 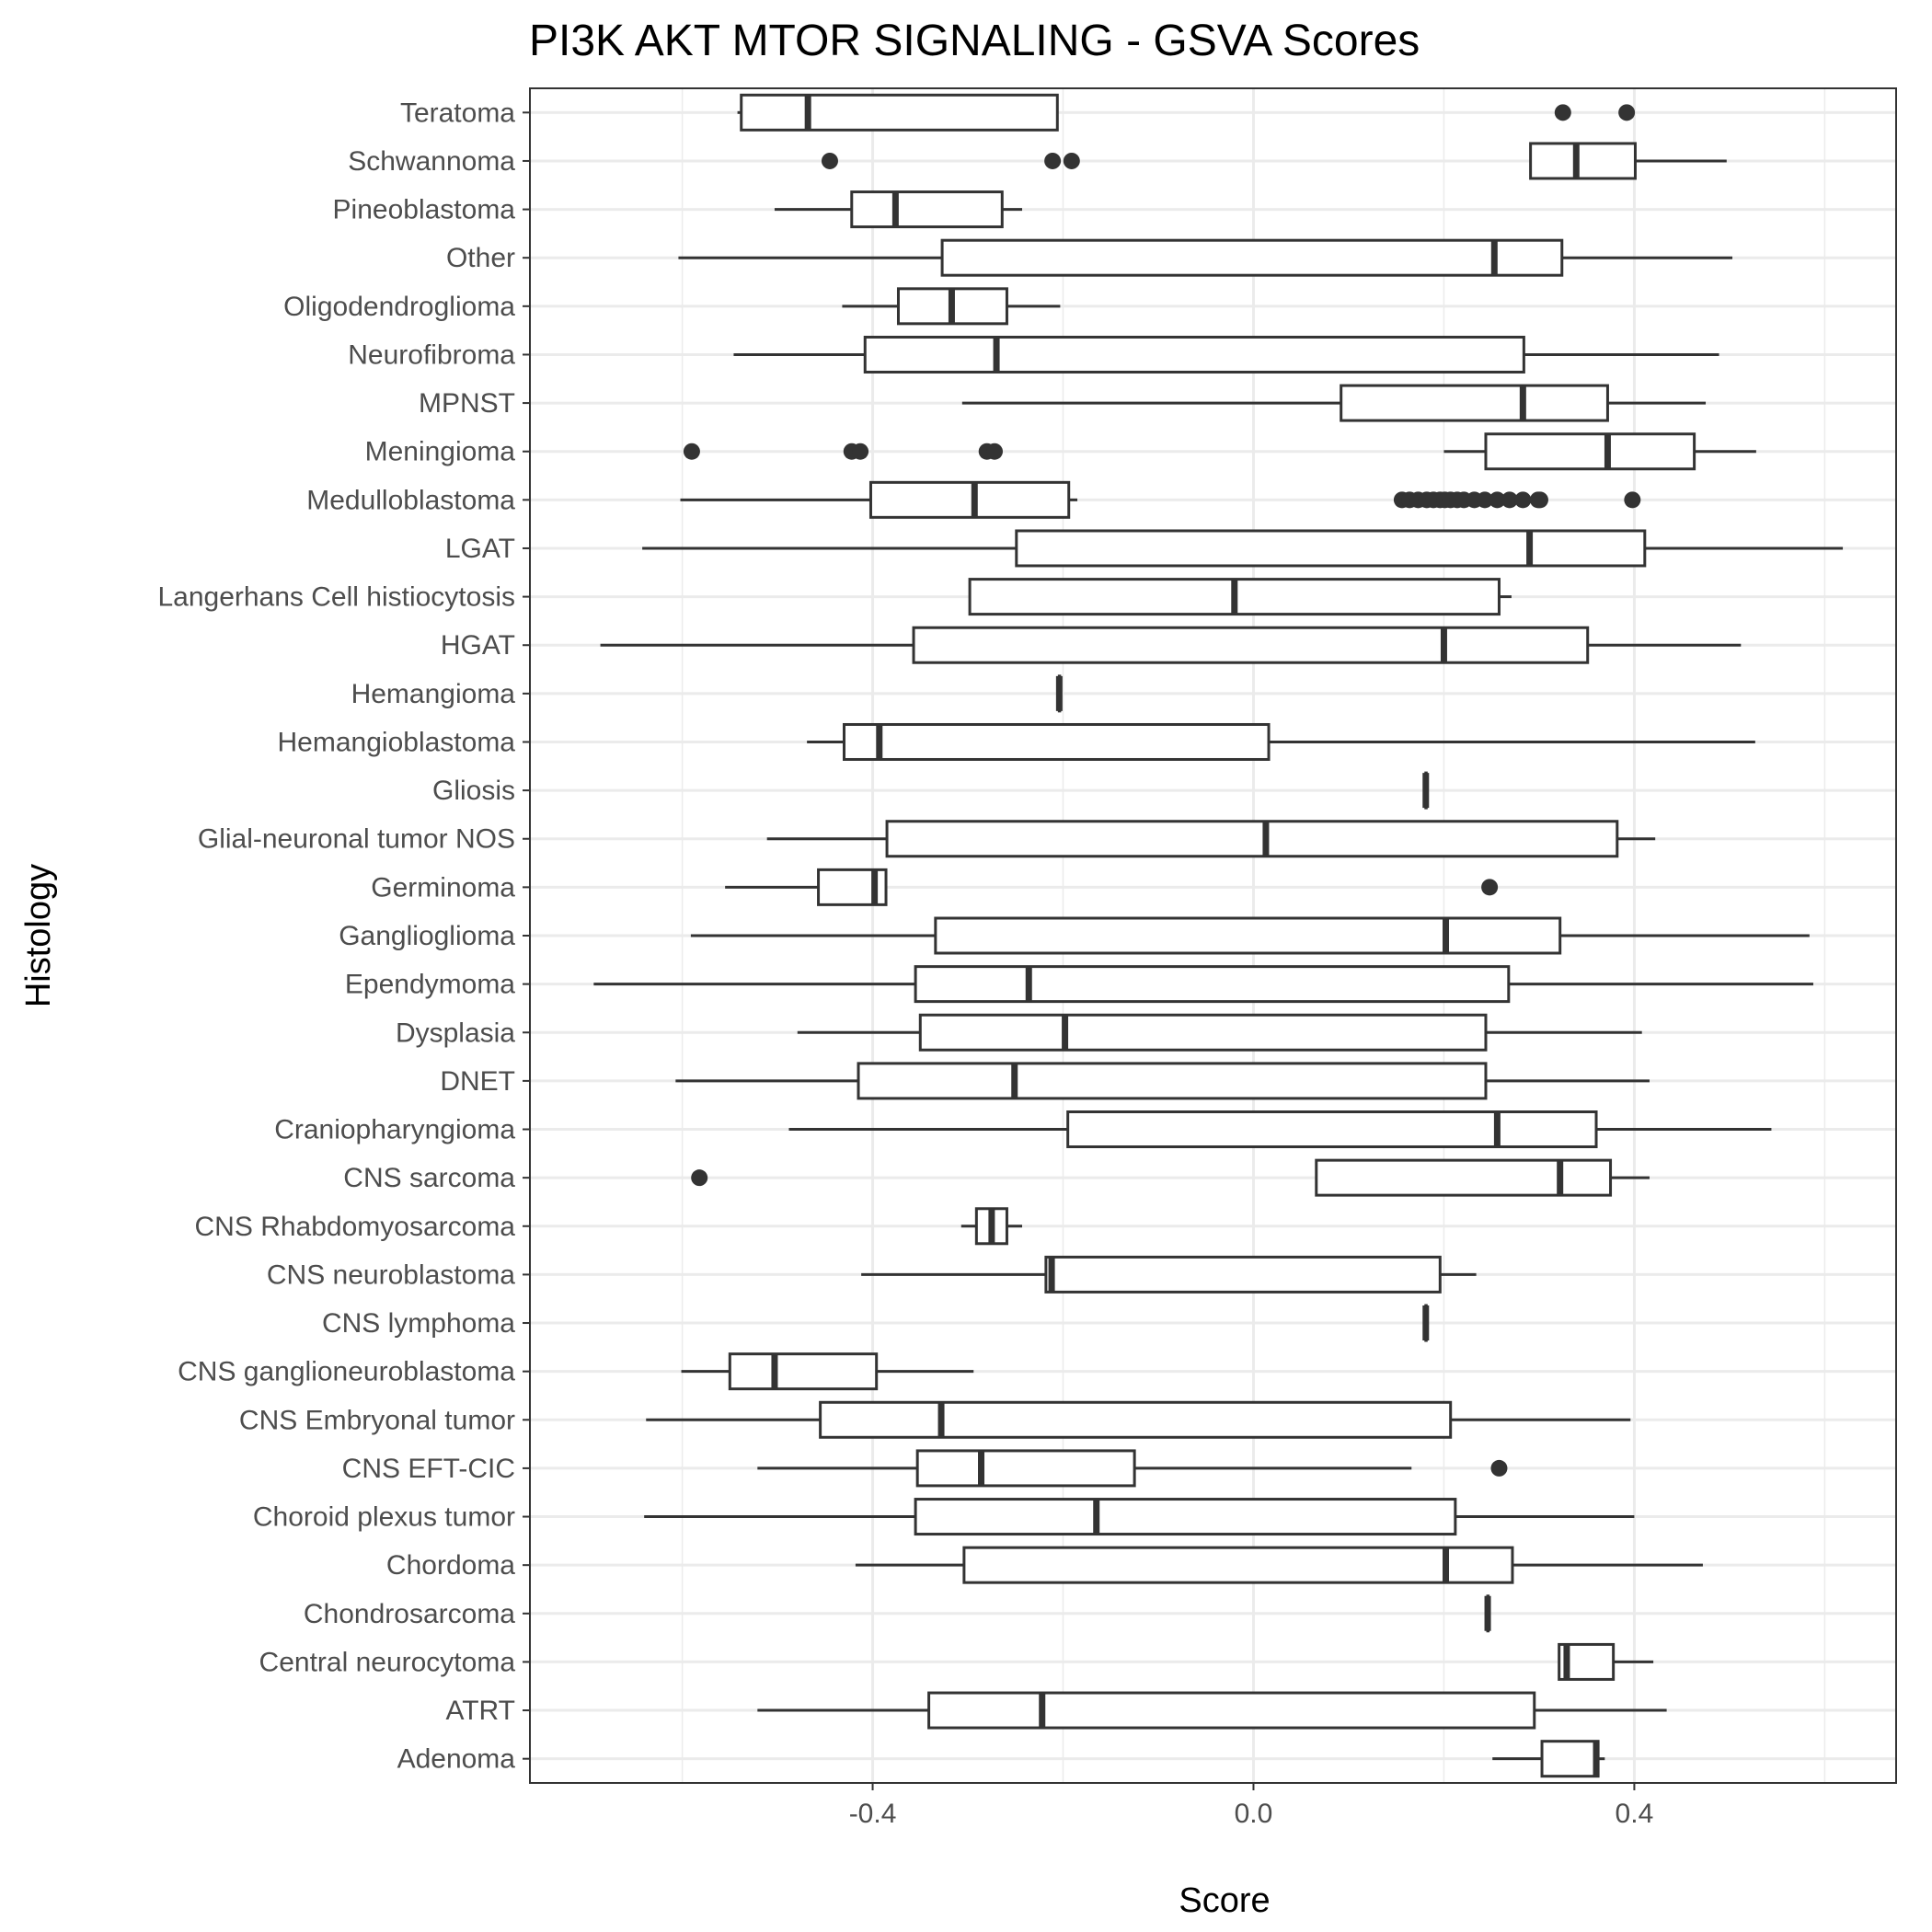 I want to click on box-glial-neuronal-tumor-nos, so click(x=1211, y=839).